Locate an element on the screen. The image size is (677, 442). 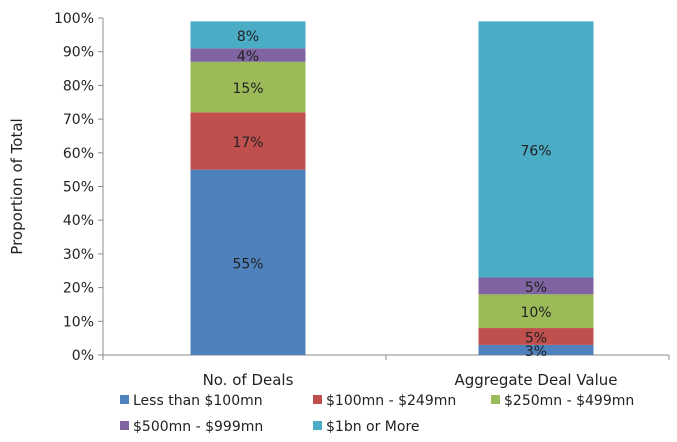
data-label: 17% is located at coordinates (247, 143).